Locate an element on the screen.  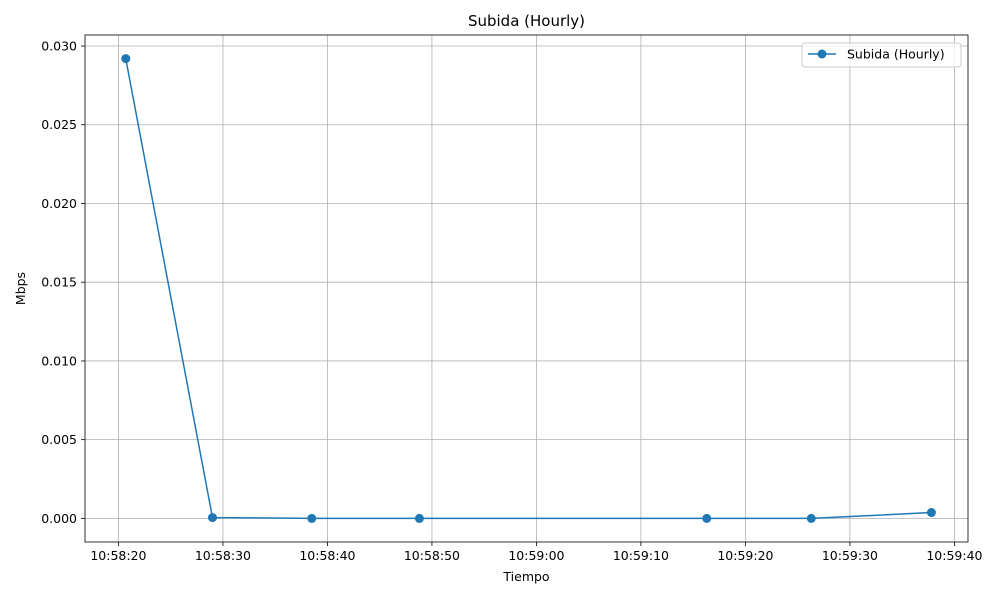
chart-title: Subida (Hourly) is located at coordinates (526, 21).